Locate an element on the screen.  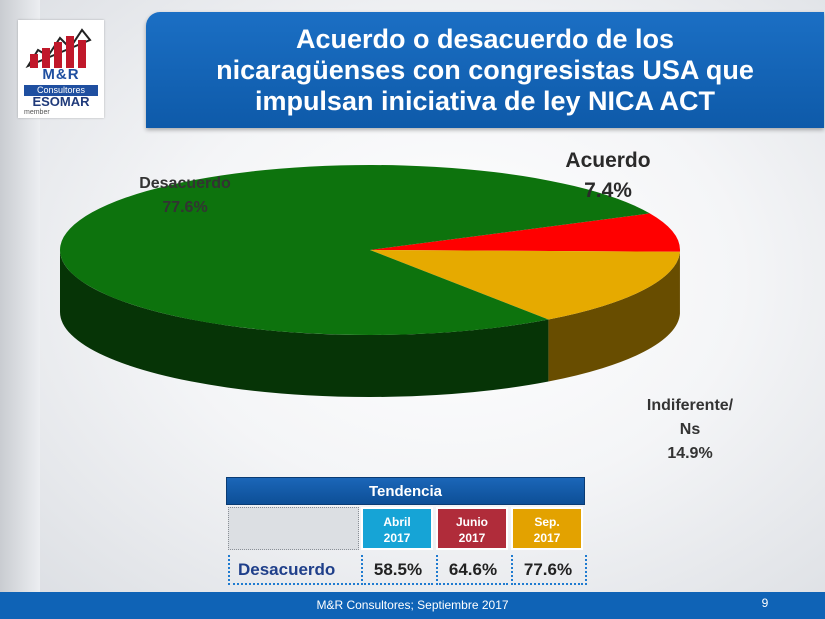
tendencia-border-end is located at coordinates (587, 570).